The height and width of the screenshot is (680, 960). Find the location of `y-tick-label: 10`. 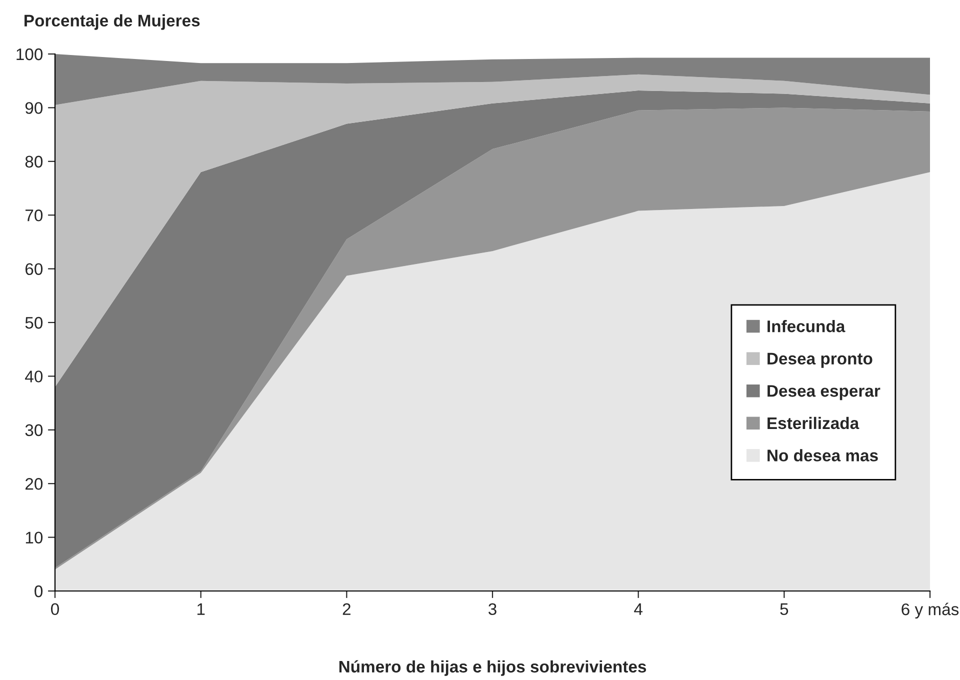

y-tick-label: 10 is located at coordinates (34, 538).